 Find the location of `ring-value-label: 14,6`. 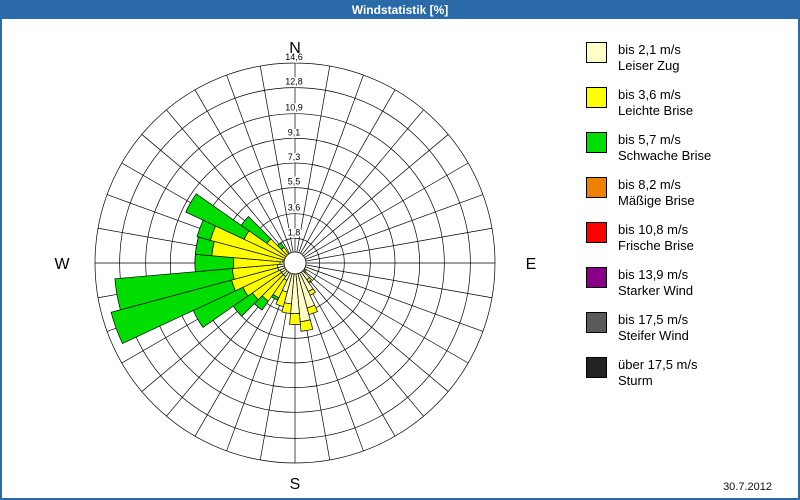

ring-value-label: 14,6 is located at coordinates (294, 57).